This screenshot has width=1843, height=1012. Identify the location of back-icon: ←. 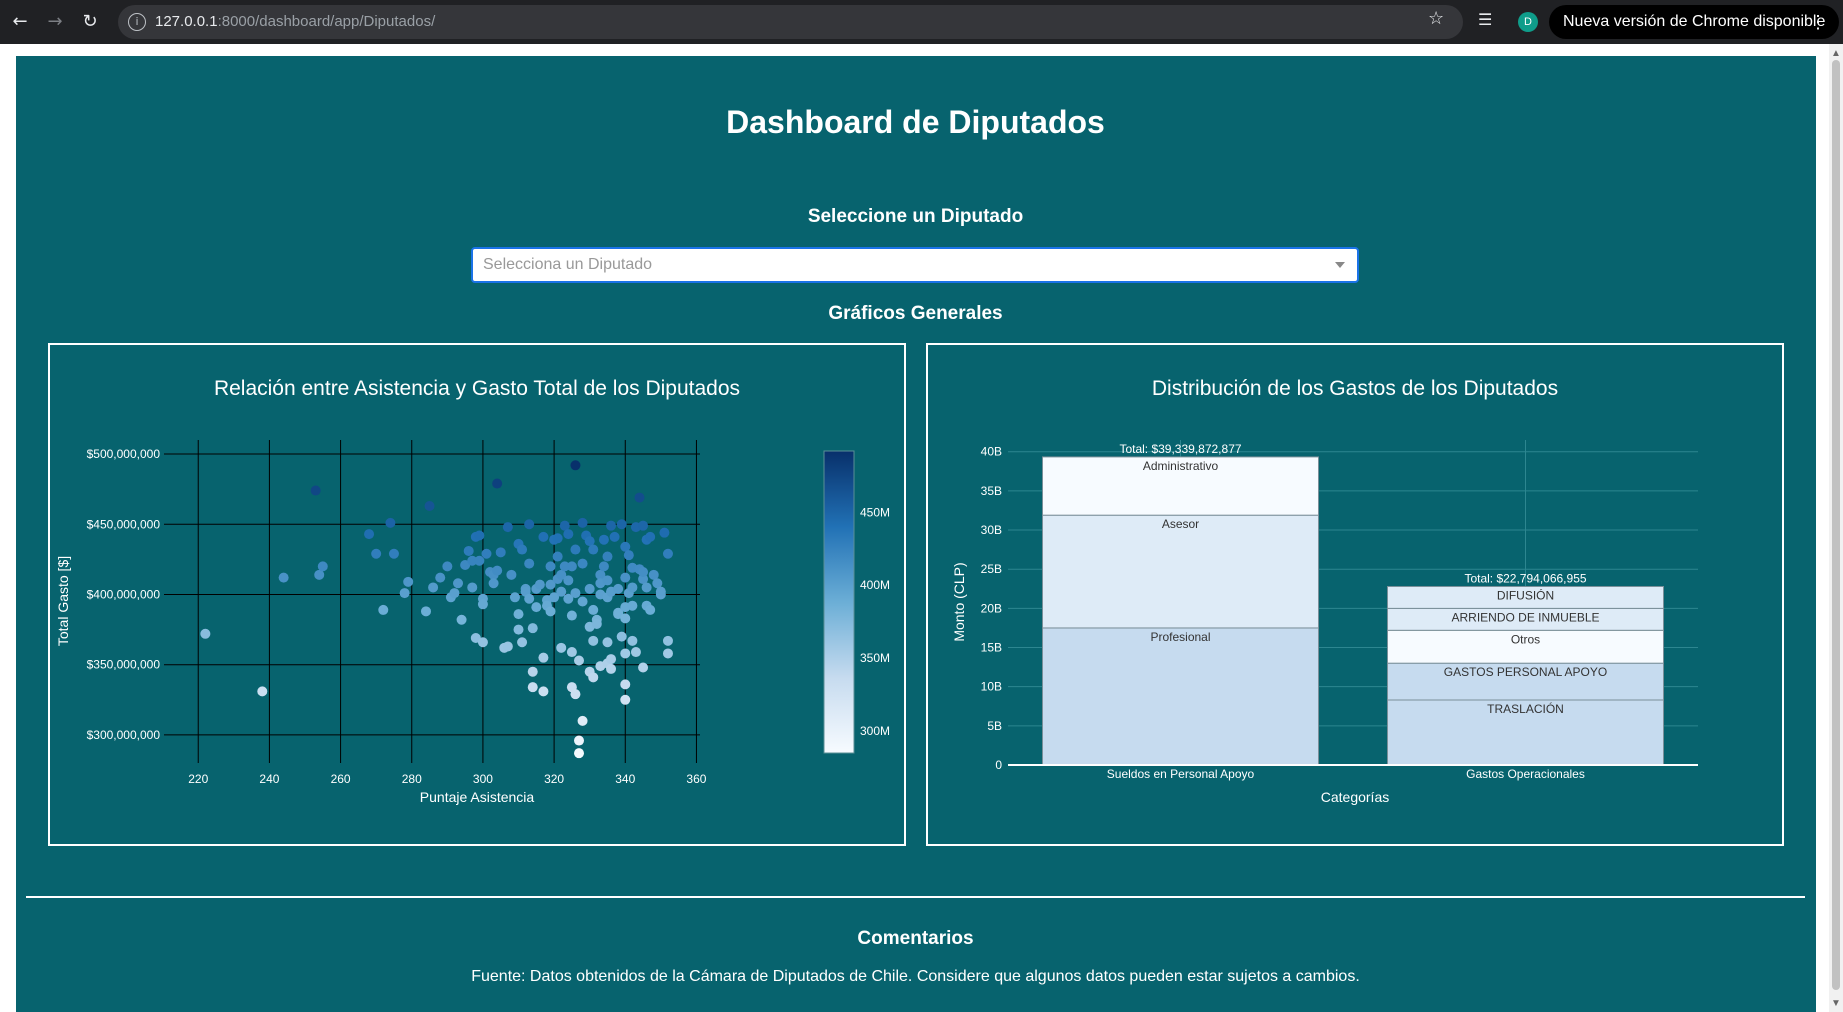
(20, 21).